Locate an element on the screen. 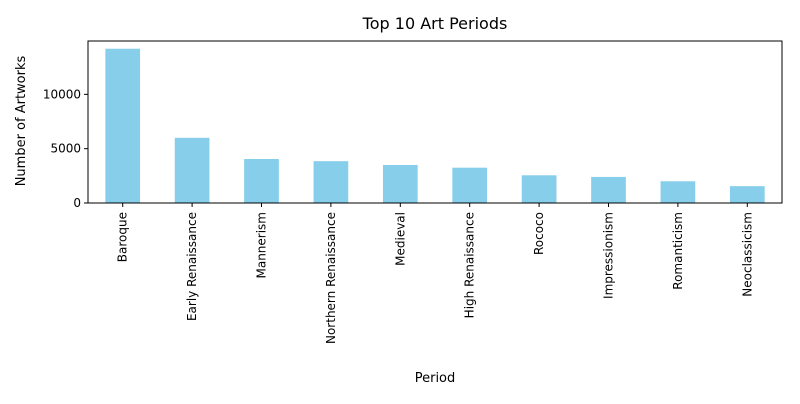  x-tick-label: Rococo is located at coordinates (539, 233).